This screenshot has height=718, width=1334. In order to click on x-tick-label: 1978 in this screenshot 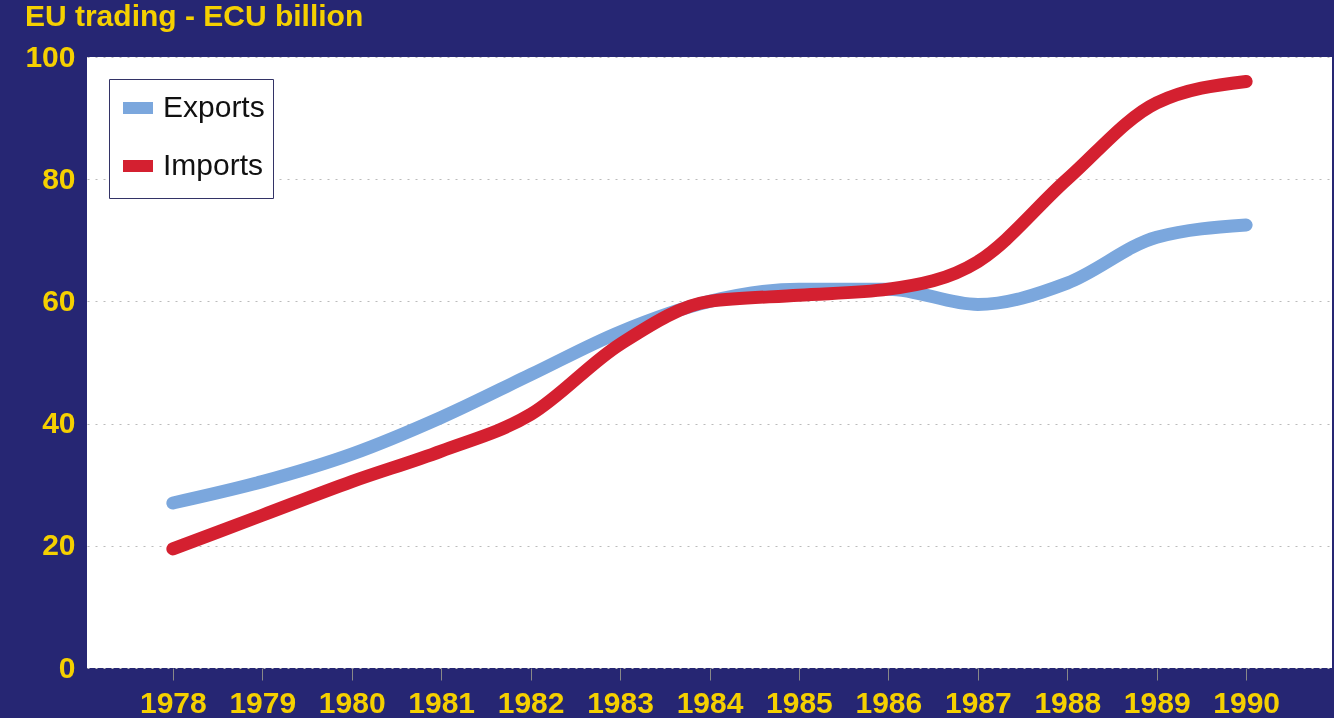, I will do `click(173, 701)`.